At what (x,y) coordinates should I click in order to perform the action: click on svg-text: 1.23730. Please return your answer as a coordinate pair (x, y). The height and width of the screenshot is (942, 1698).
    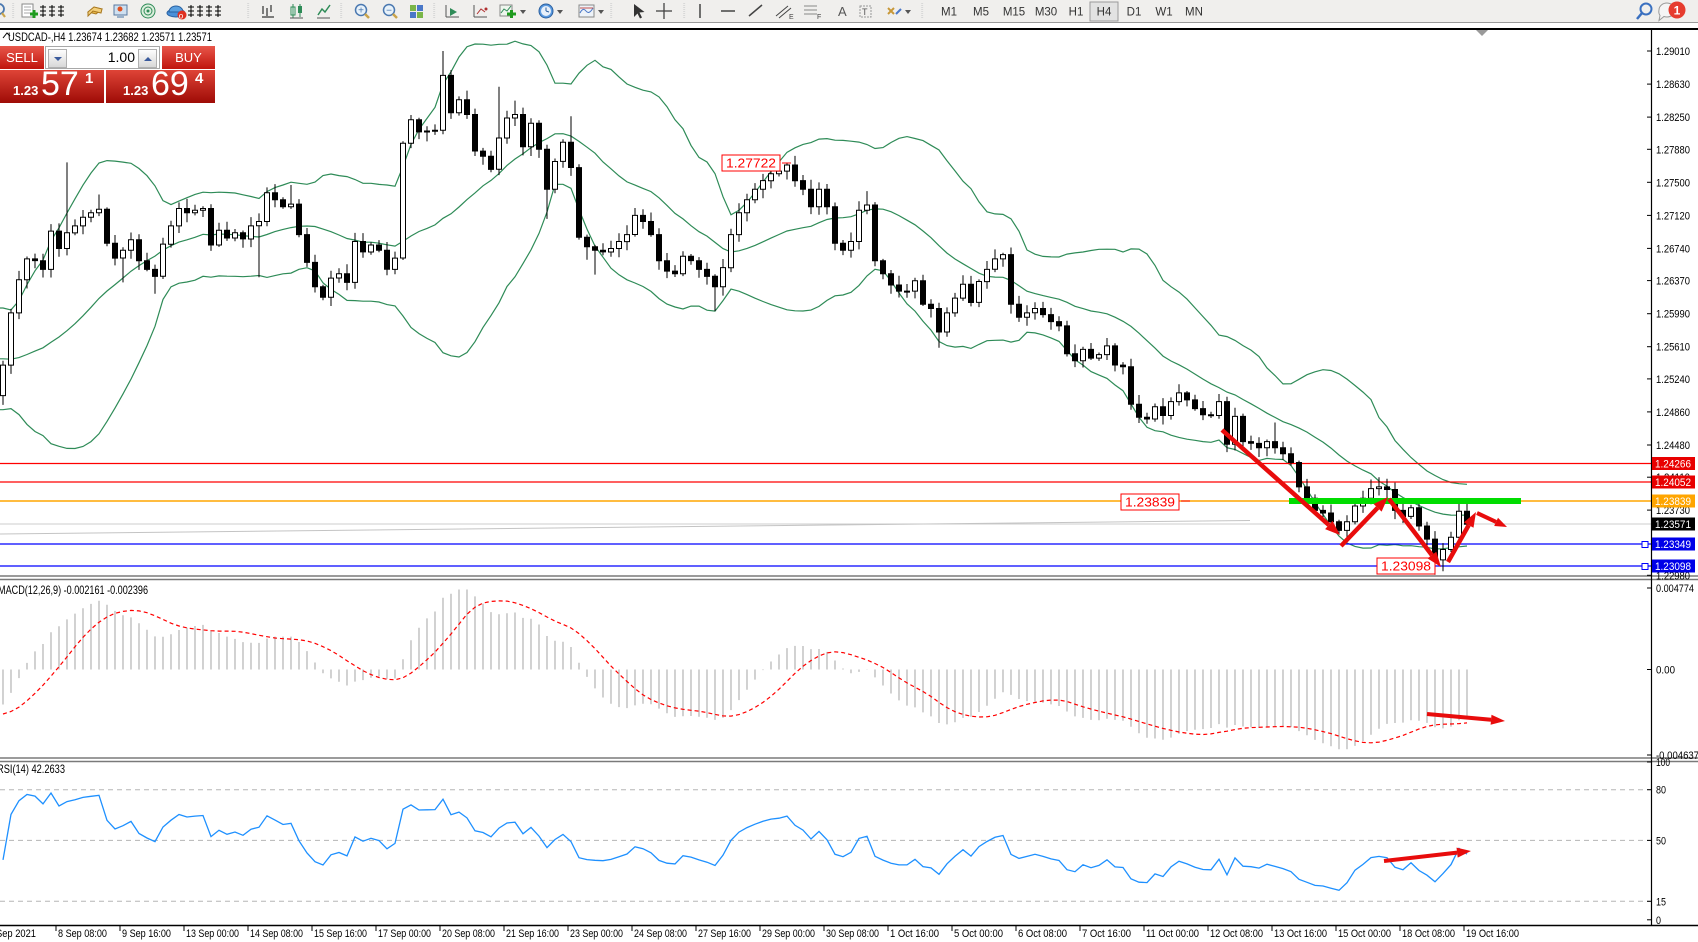
    Looking at the image, I should click on (1673, 511).